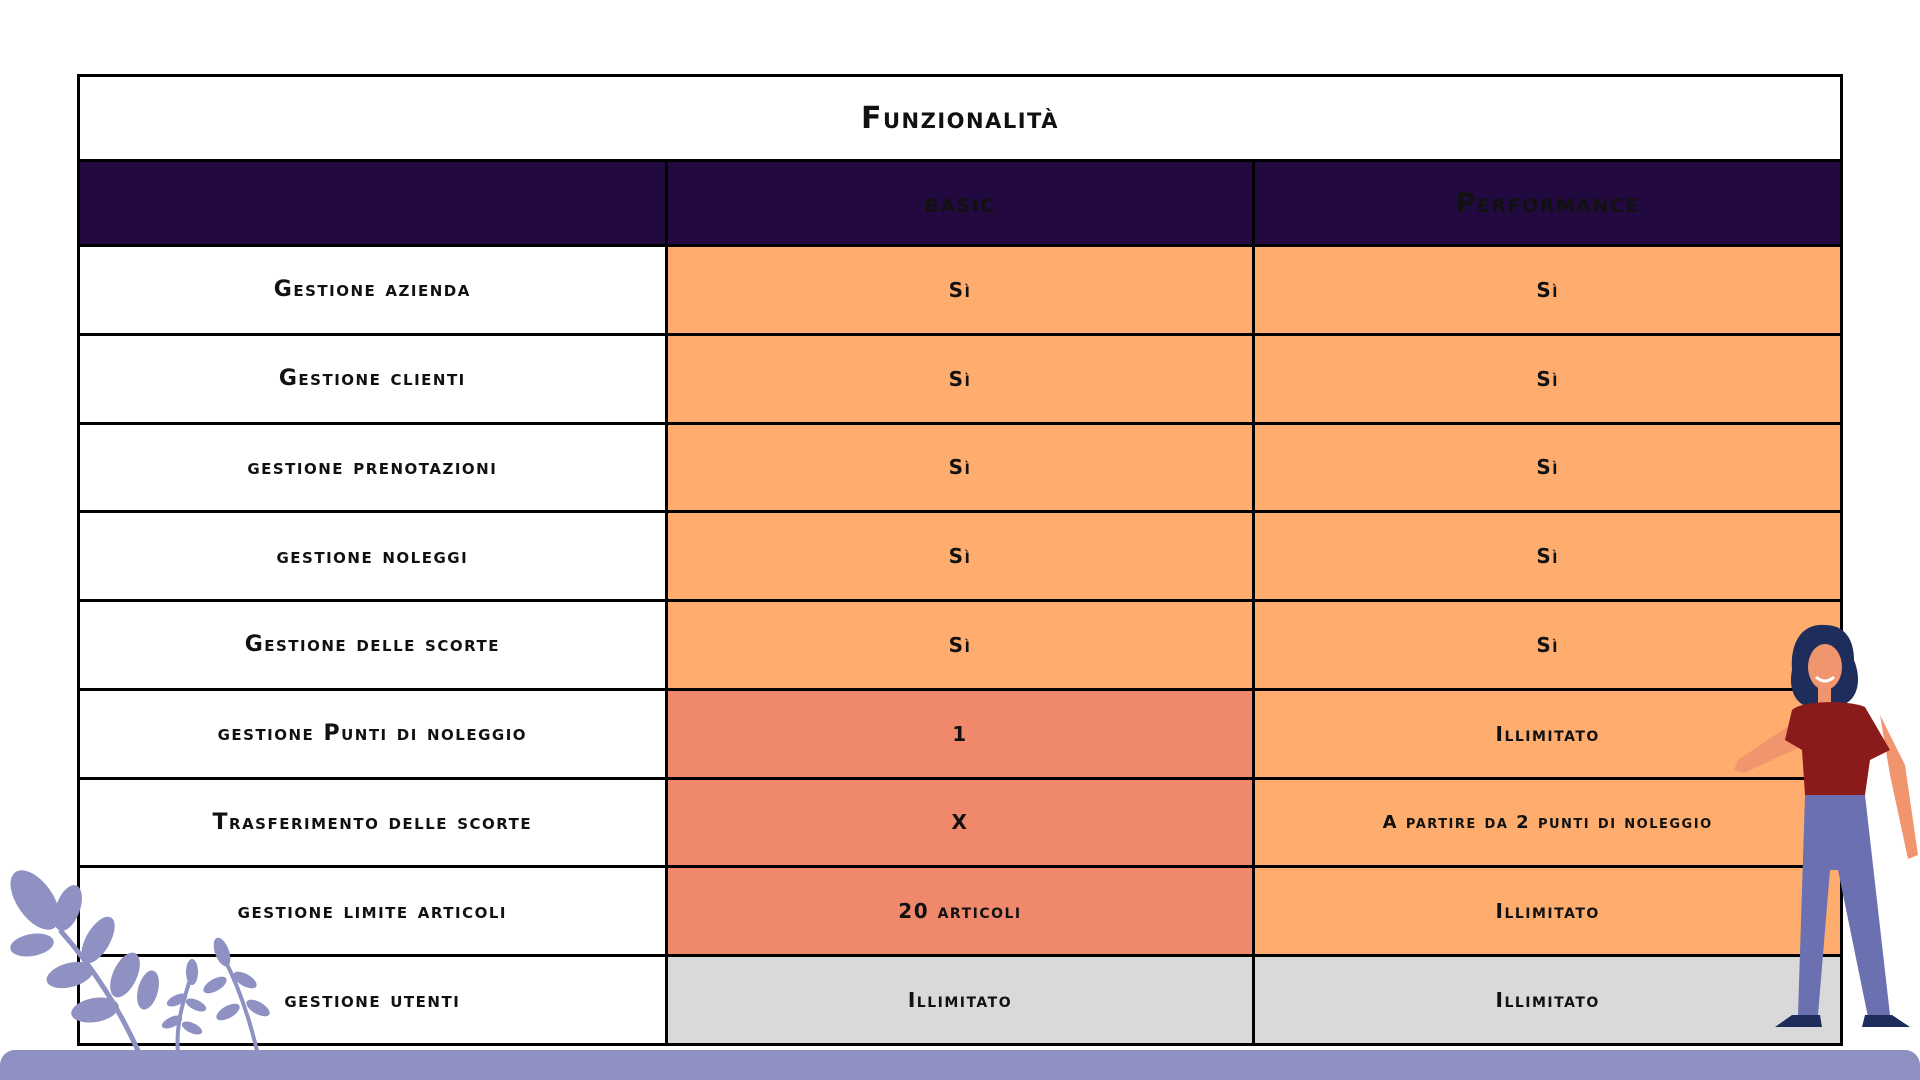  What do you see at coordinates (1547, 203) in the screenshot?
I see `header-performance: Performance` at bounding box center [1547, 203].